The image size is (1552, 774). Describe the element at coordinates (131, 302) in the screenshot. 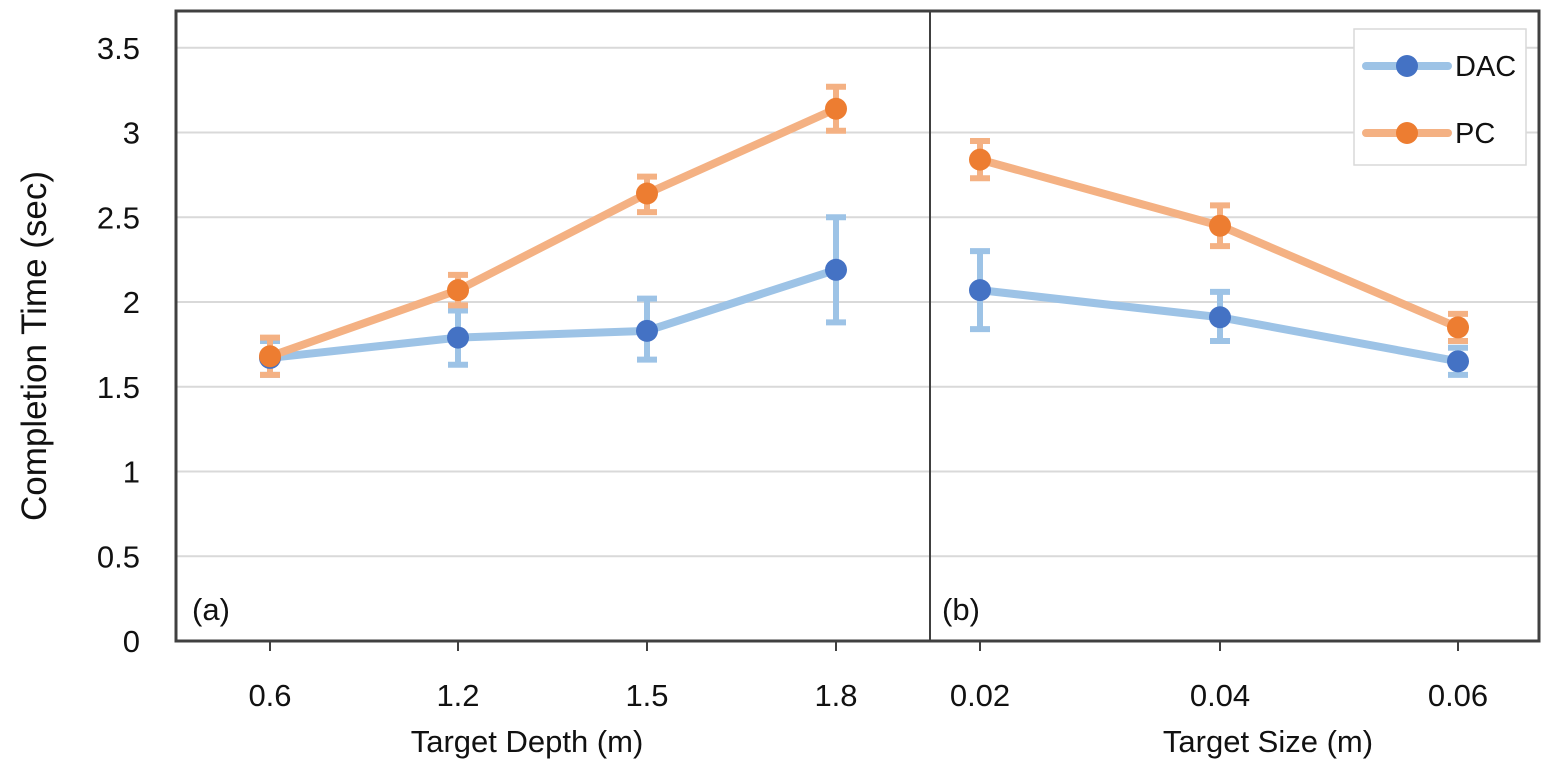

I see `y-tick-label: 2` at that location.